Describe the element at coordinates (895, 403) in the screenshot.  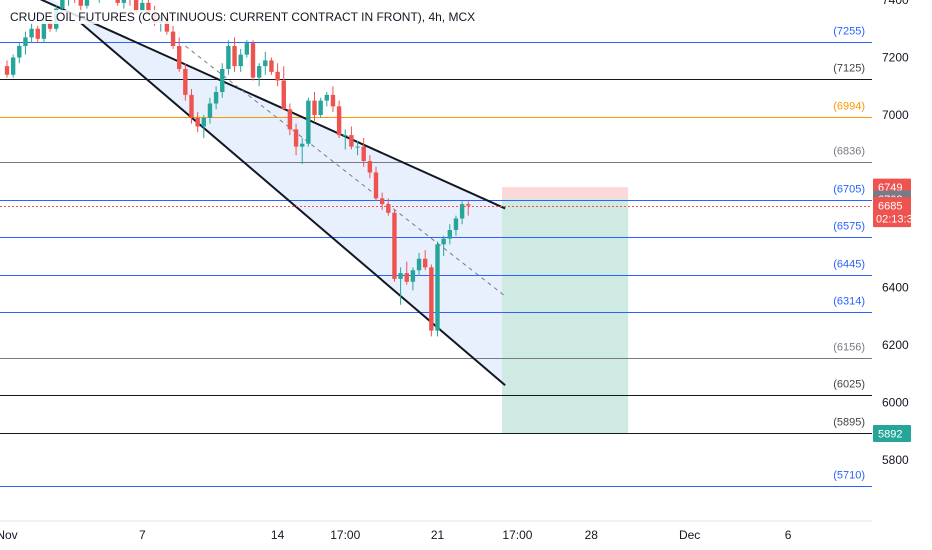
I see `y-tick-label: 6000` at that location.